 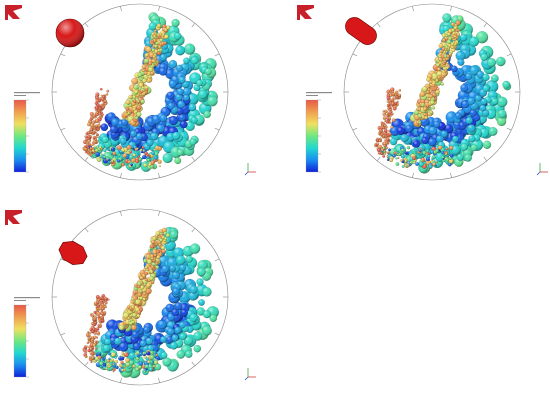 What do you see at coordinates (73, 253) in the screenshot?
I see `particle-shape-octagon-icon` at bounding box center [73, 253].